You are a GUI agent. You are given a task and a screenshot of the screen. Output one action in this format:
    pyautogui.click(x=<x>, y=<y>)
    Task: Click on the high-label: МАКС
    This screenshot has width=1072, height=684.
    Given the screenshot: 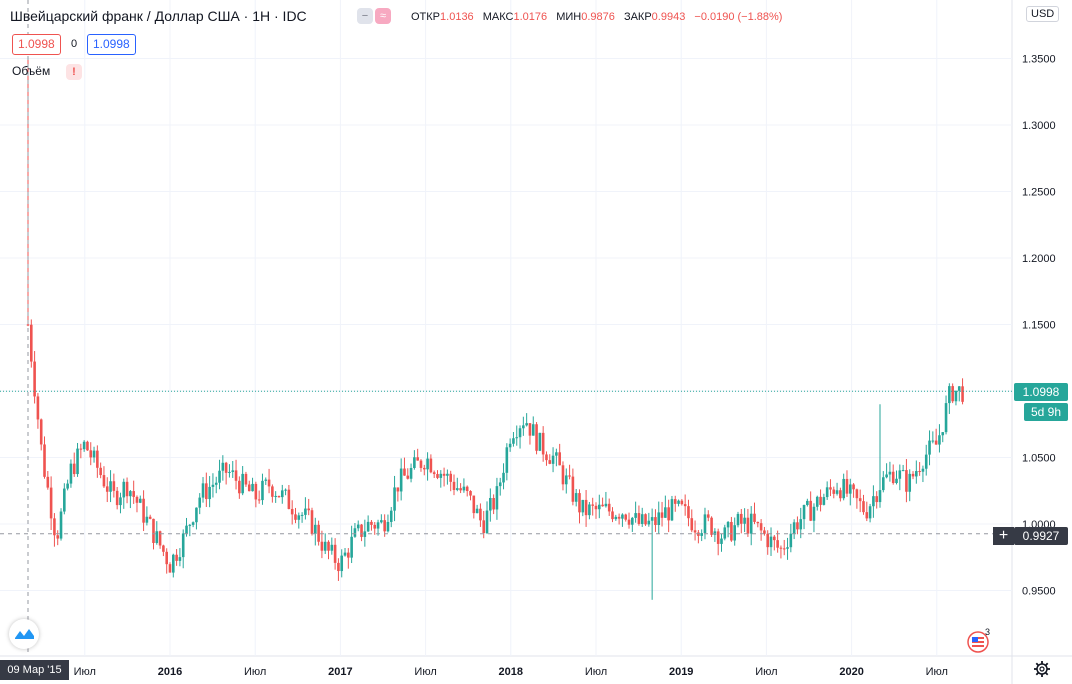 What is the action you would take?
    pyautogui.click(x=498, y=17)
    